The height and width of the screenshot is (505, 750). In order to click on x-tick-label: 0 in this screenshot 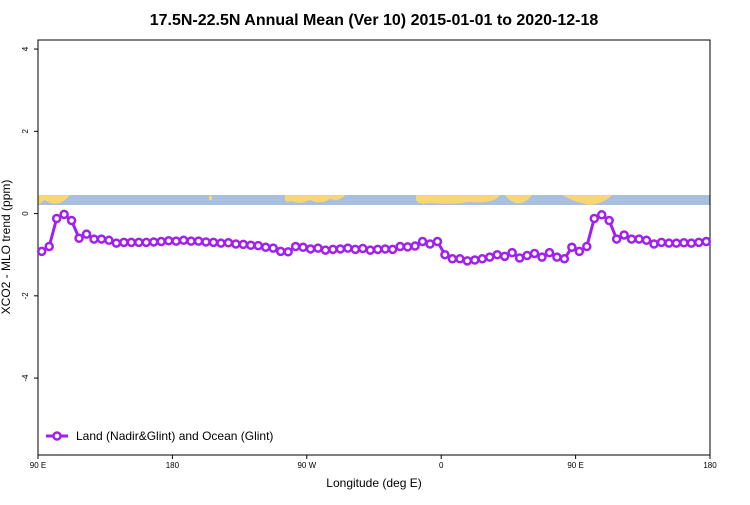, I will do `click(441, 465)`.